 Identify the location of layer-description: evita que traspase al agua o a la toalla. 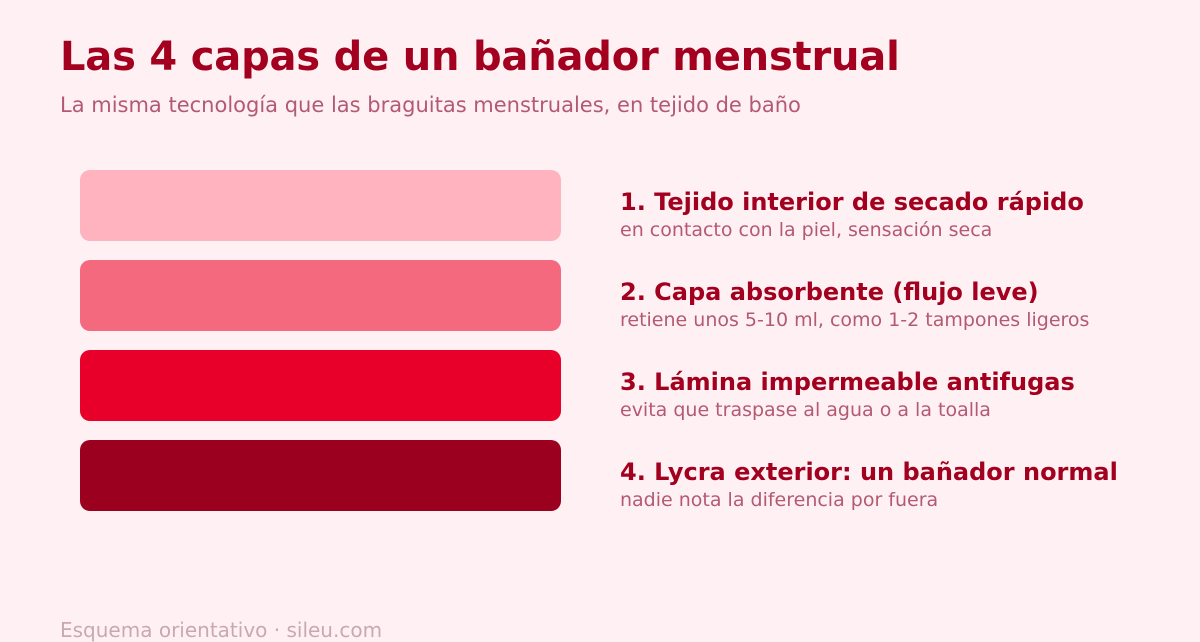
(805, 410).